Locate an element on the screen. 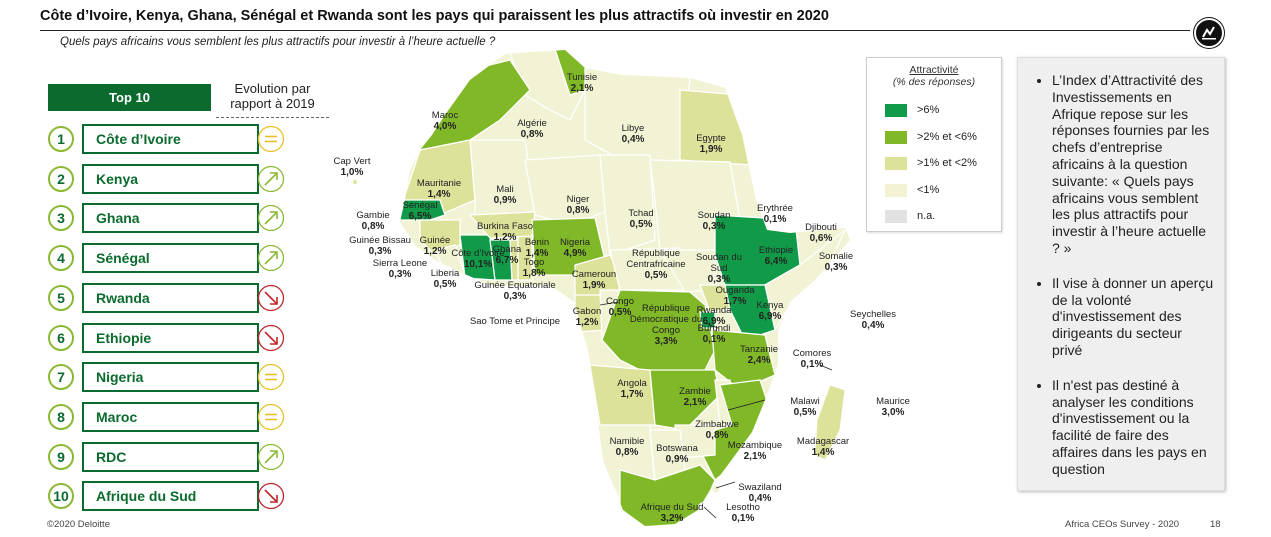 The height and width of the screenshot is (537, 1271). country-label: Madagascar 1,4% is located at coordinates (823, 447).